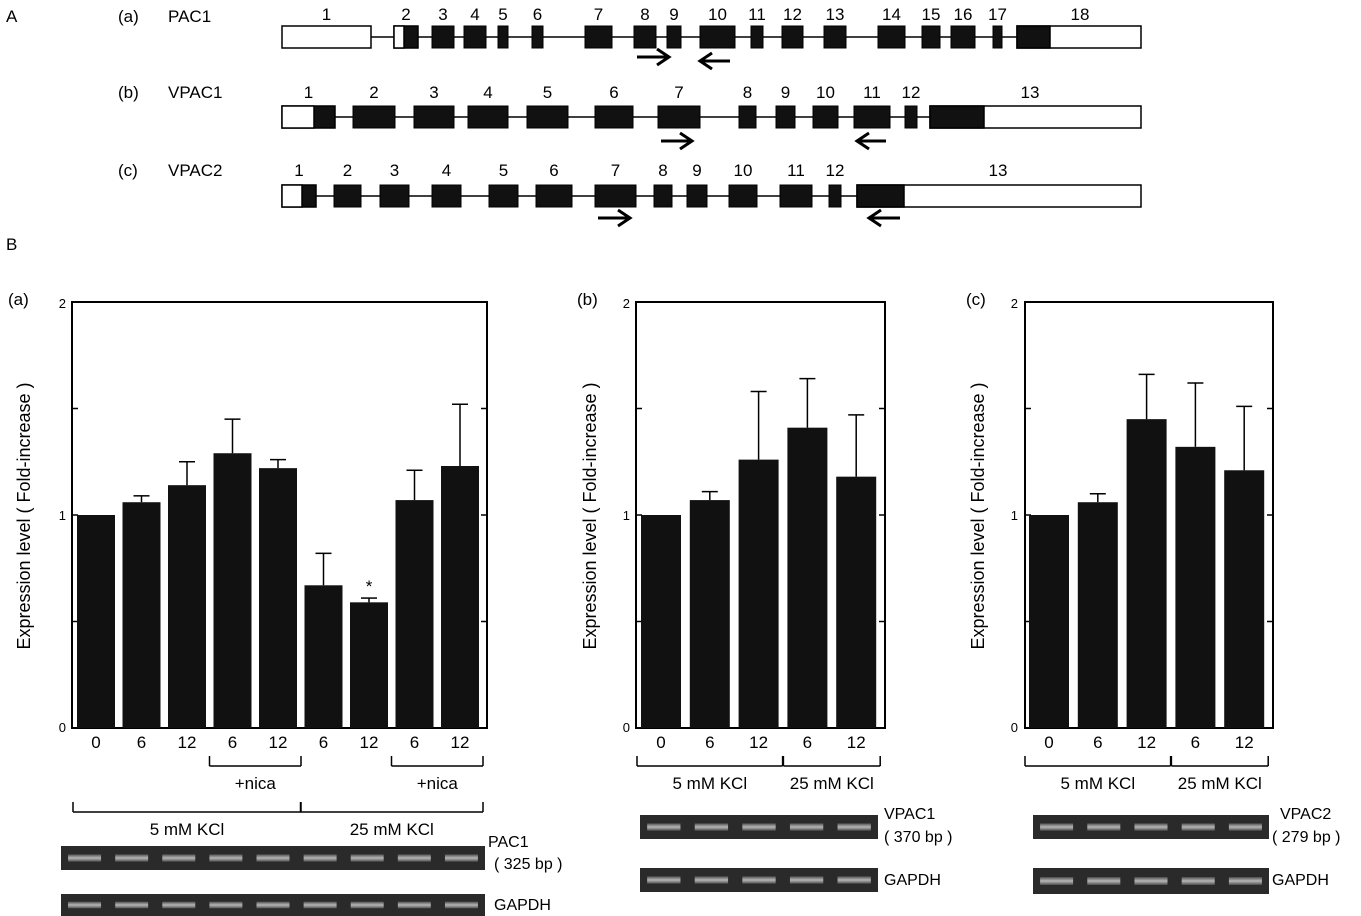  Describe the element at coordinates (62, 303) in the screenshot. I see `y-tick-label: 2` at that location.